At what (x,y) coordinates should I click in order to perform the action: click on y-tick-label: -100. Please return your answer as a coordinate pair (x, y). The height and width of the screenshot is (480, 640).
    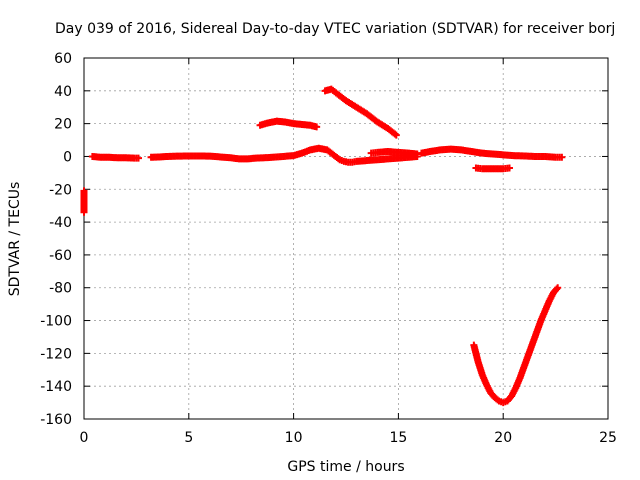
    Looking at the image, I should click on (56, 322).